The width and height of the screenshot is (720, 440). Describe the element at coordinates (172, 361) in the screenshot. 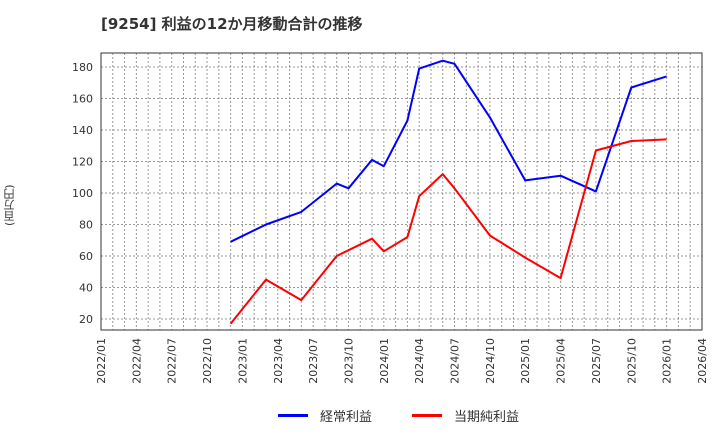

I see `x-tick-label: 2022/07` at that location.